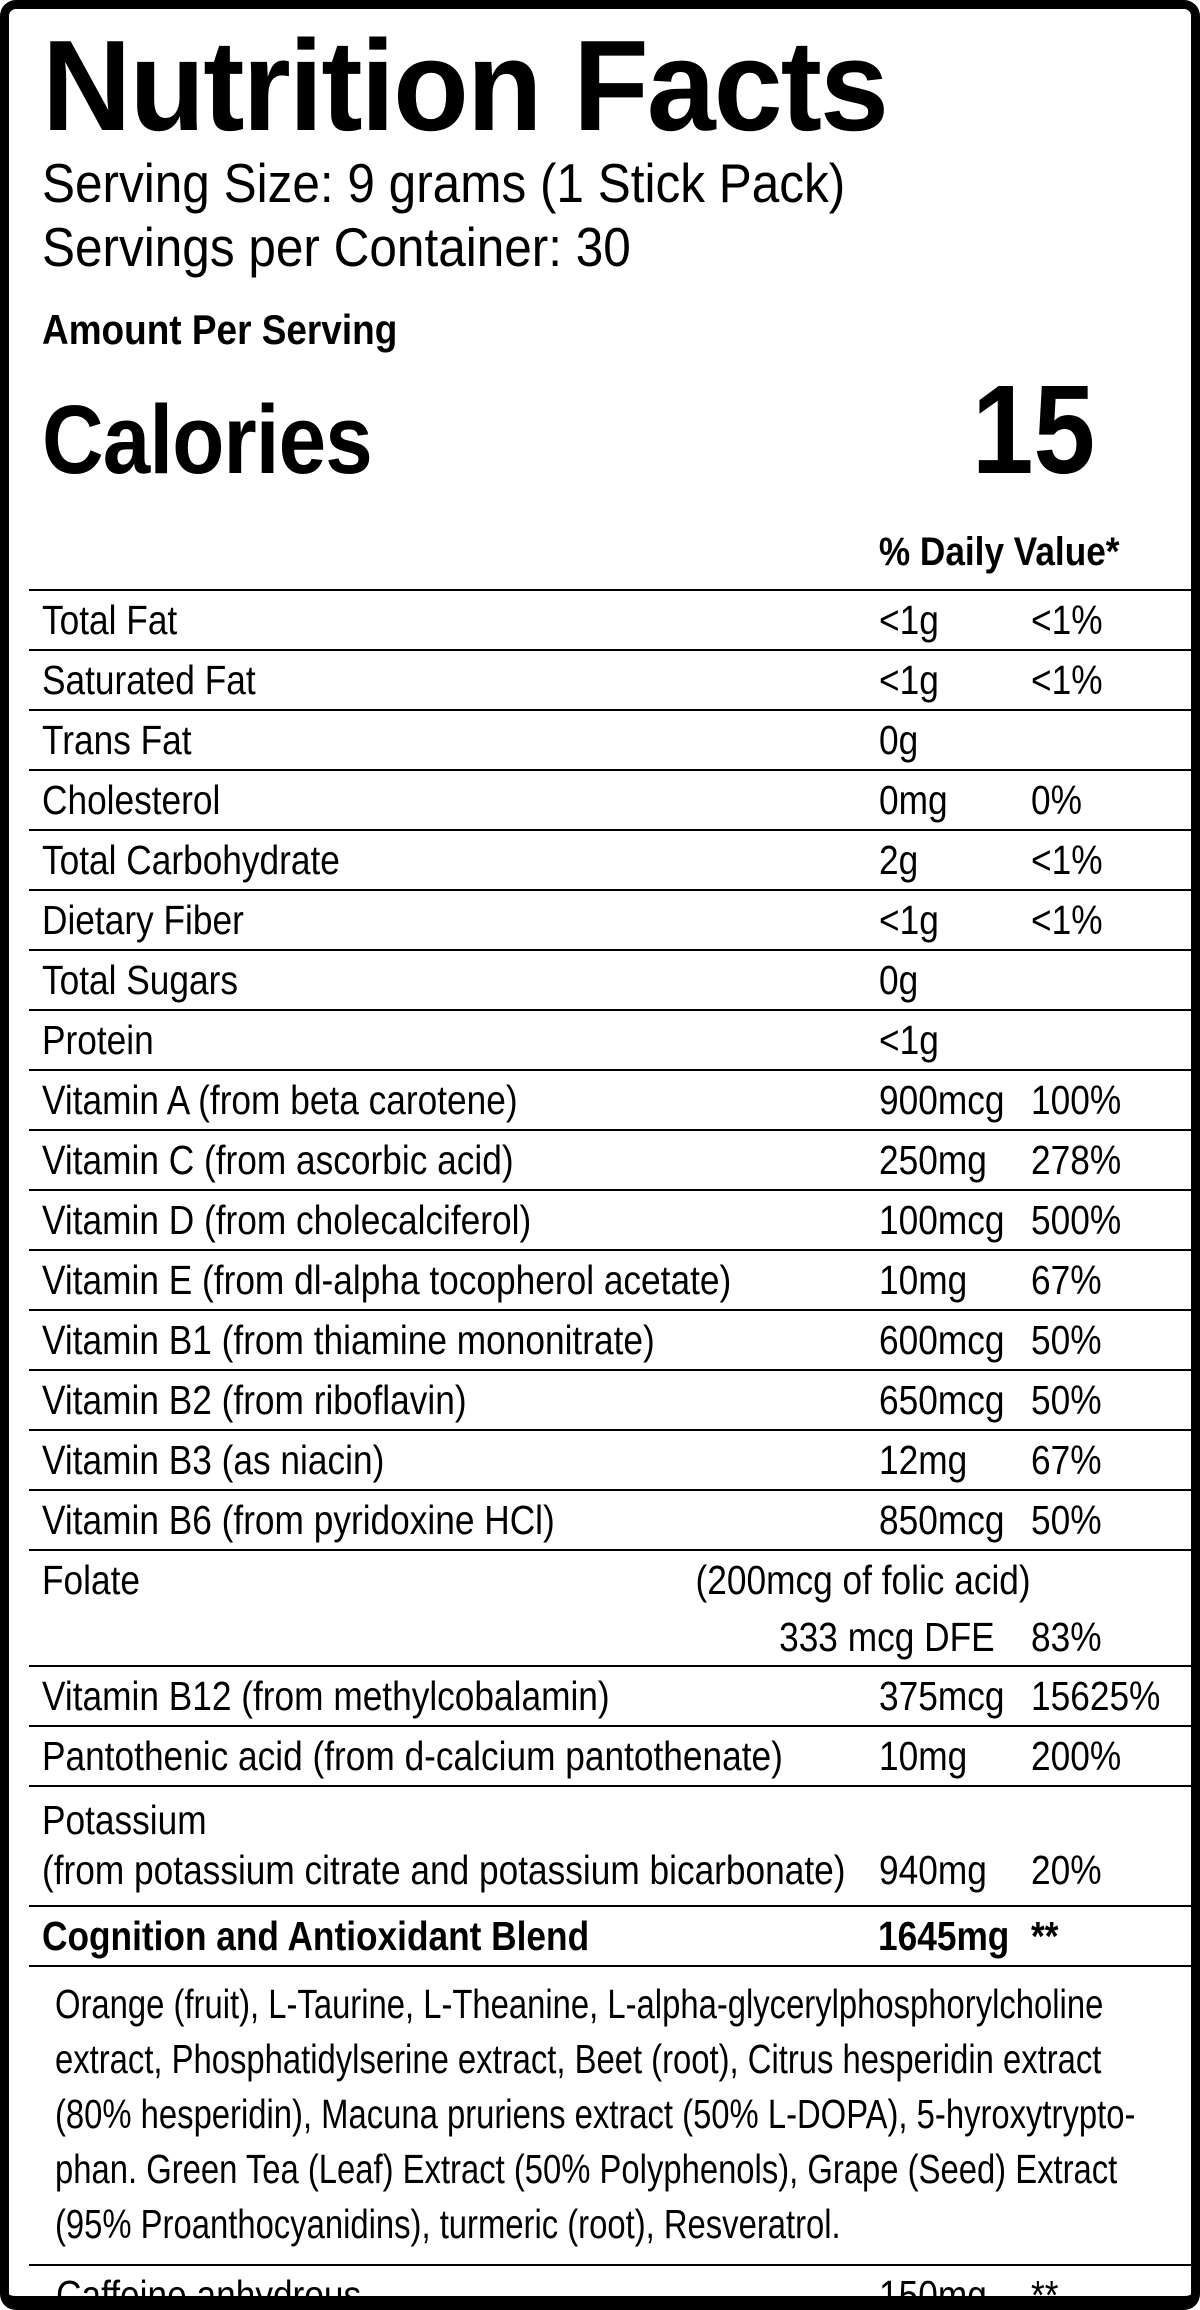 The width and height of the screenshot is (1200, 2310). I want to click on nutrient-name: Trans Fat, so click(117, 740).